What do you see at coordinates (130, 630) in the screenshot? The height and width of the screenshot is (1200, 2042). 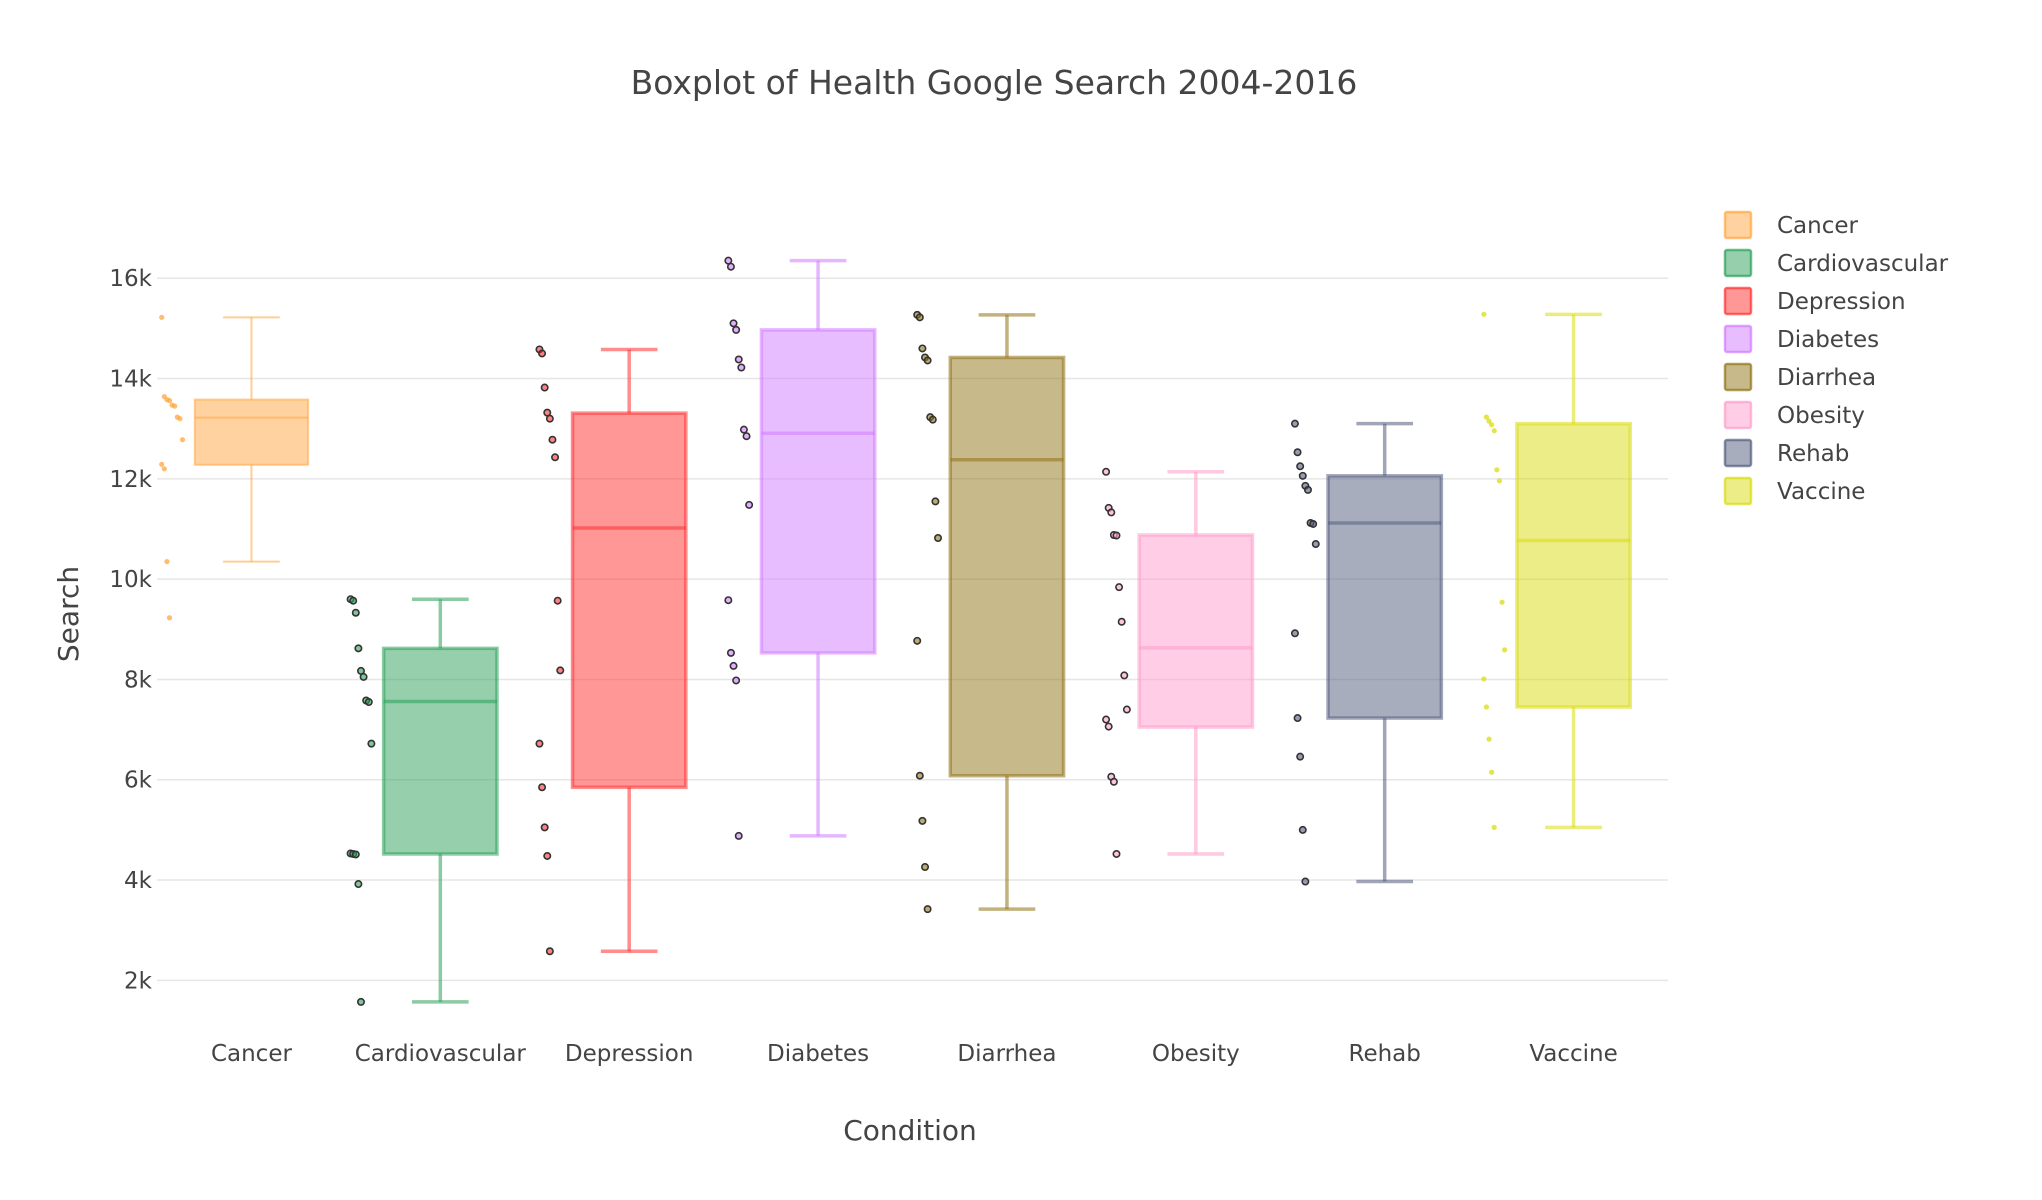 I see `y-axis-ticks: 2k 4k 6k 8k 10k 12k 14k 16k` at bounding box center [130, 630].